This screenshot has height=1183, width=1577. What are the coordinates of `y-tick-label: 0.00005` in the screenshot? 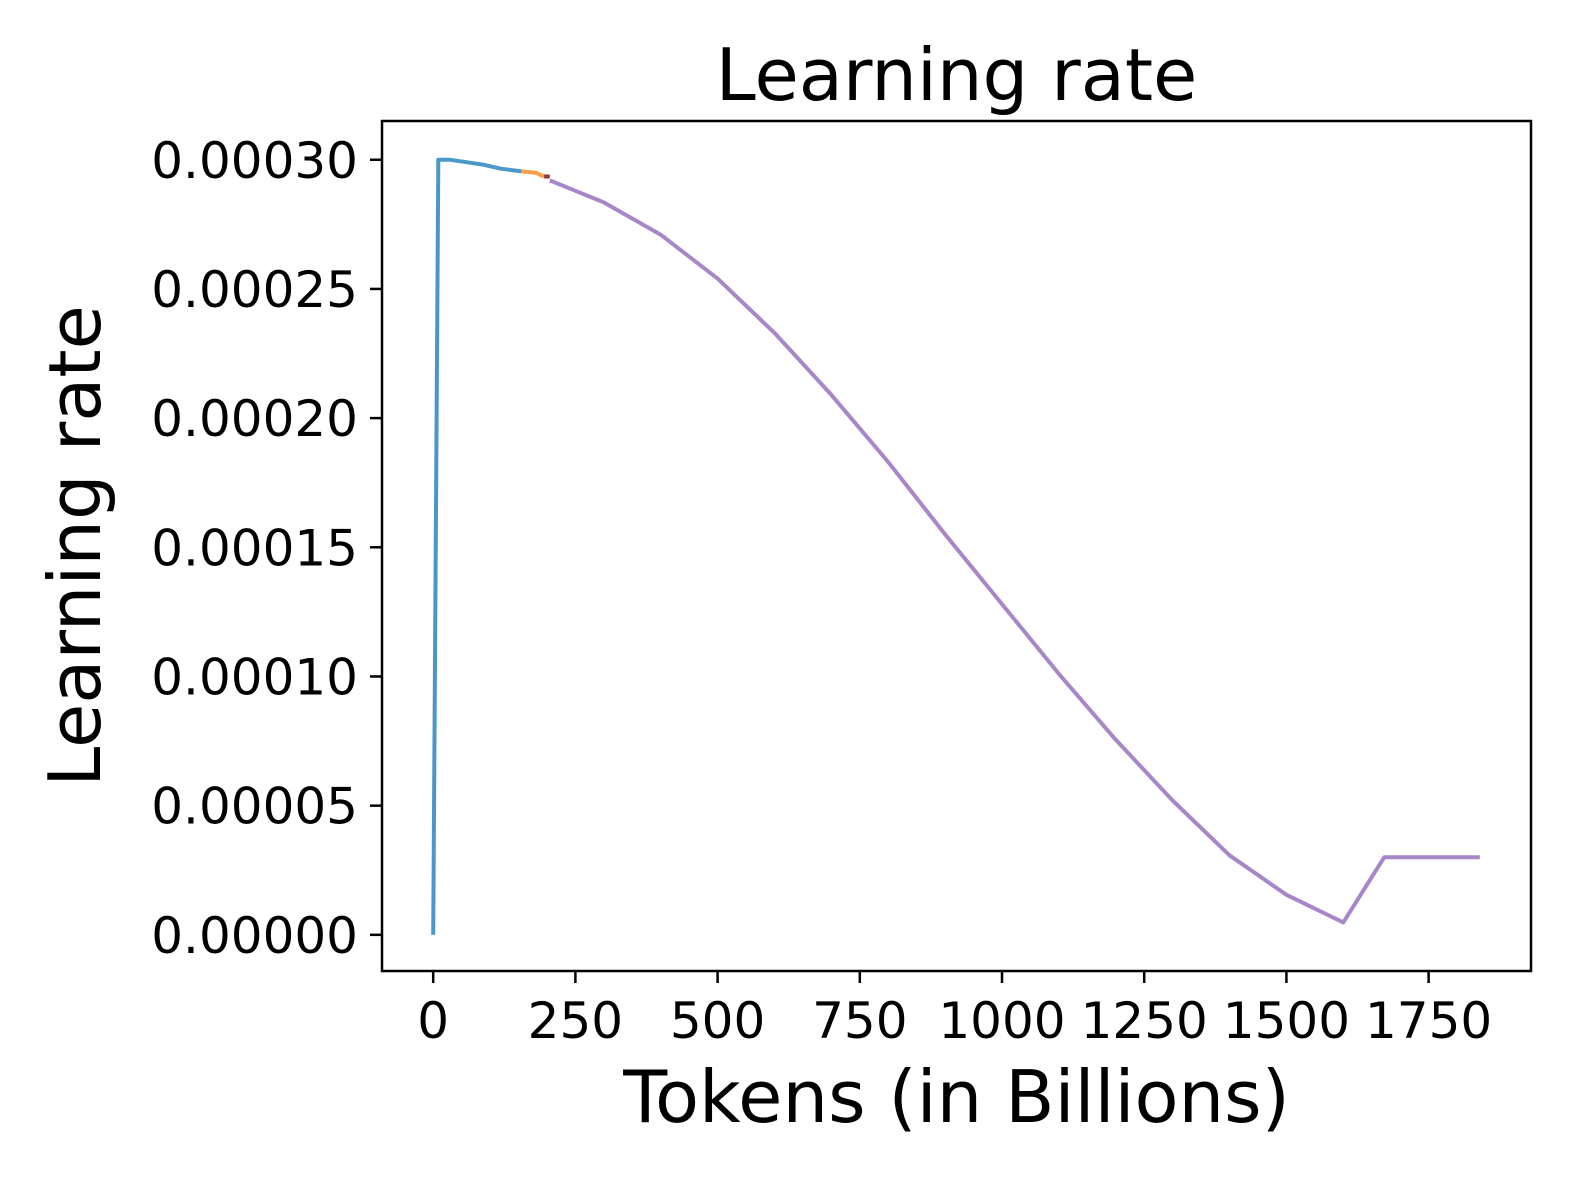 It's located at (254, 807).